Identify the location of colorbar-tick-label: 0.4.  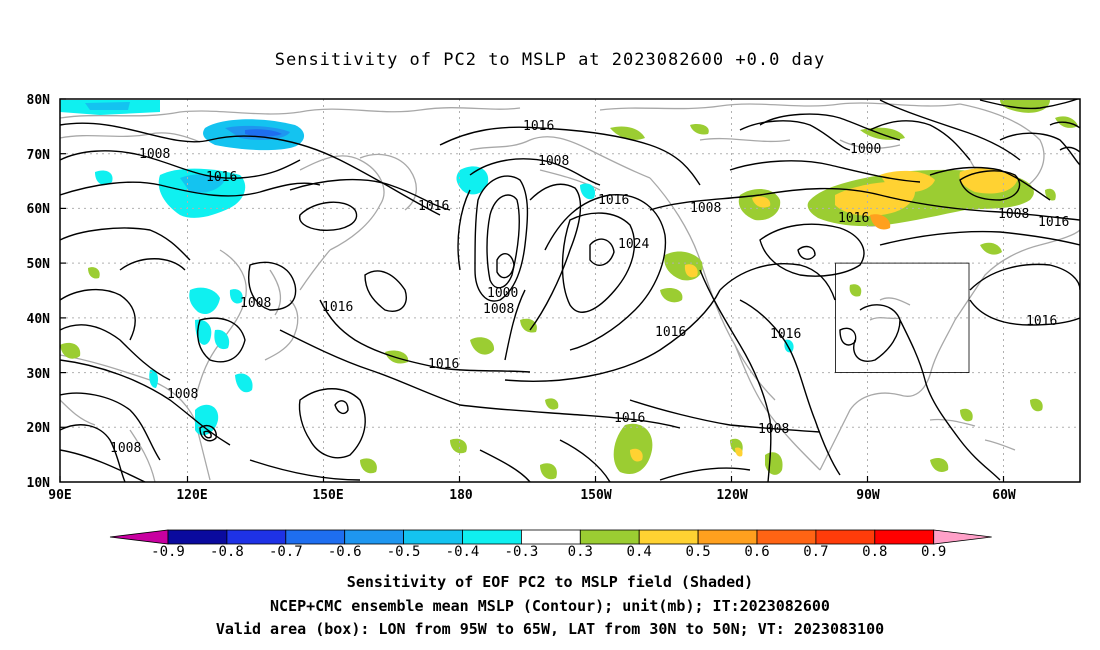
(639, 552).